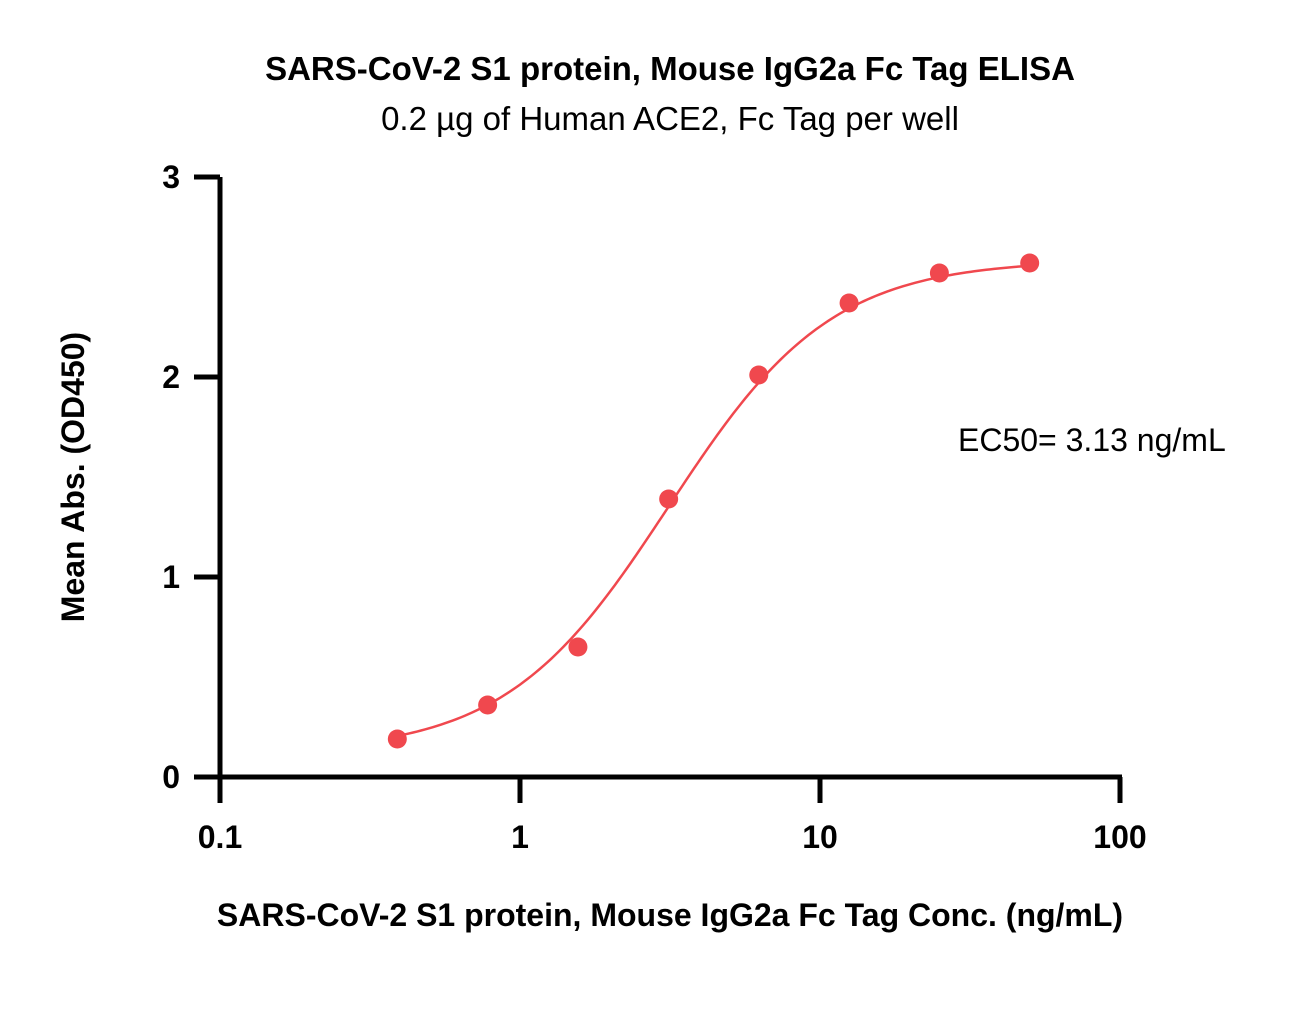 This screenshot has width=1306, height=1032. I want to click on x-tick-label: 100, so click(1119, 837).